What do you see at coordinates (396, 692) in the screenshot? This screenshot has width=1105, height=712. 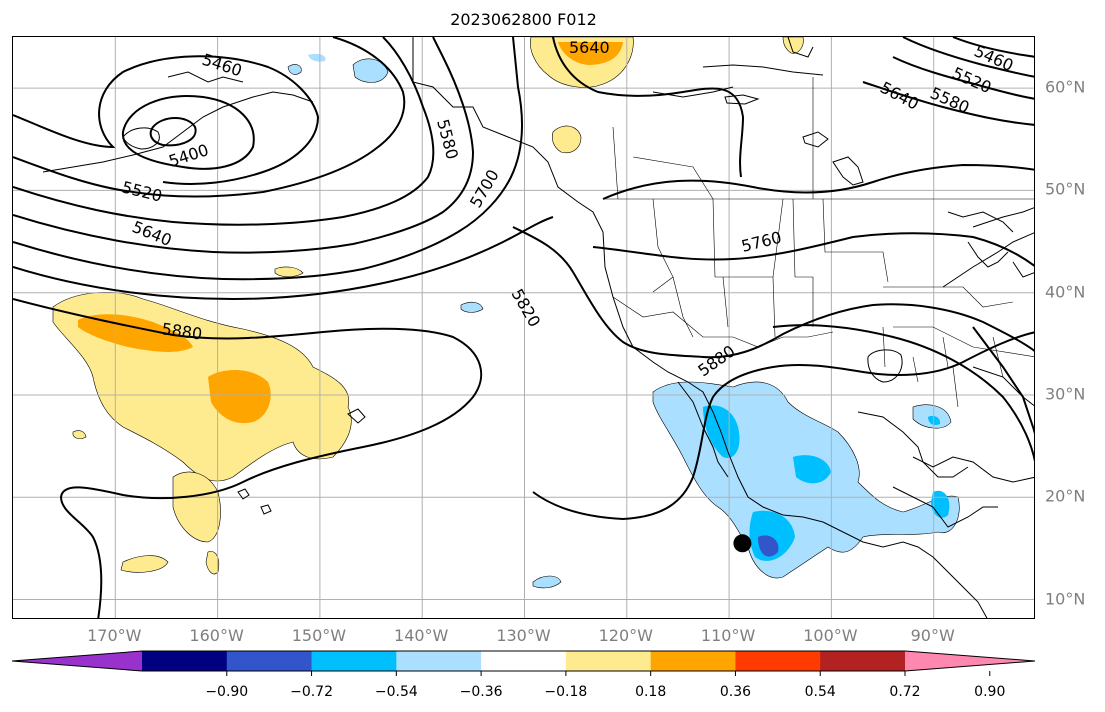 I see `colorbar-tick-label: −0.54` at bounding box center [396, 692].